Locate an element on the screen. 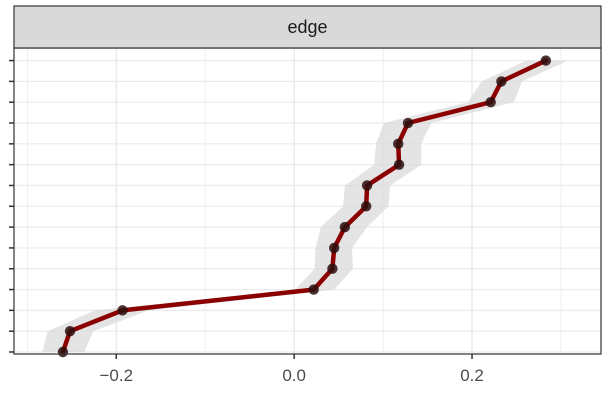 The height and width of the screenshot is (394, 603). facet-strip-background is located at coordinates (307, 27).